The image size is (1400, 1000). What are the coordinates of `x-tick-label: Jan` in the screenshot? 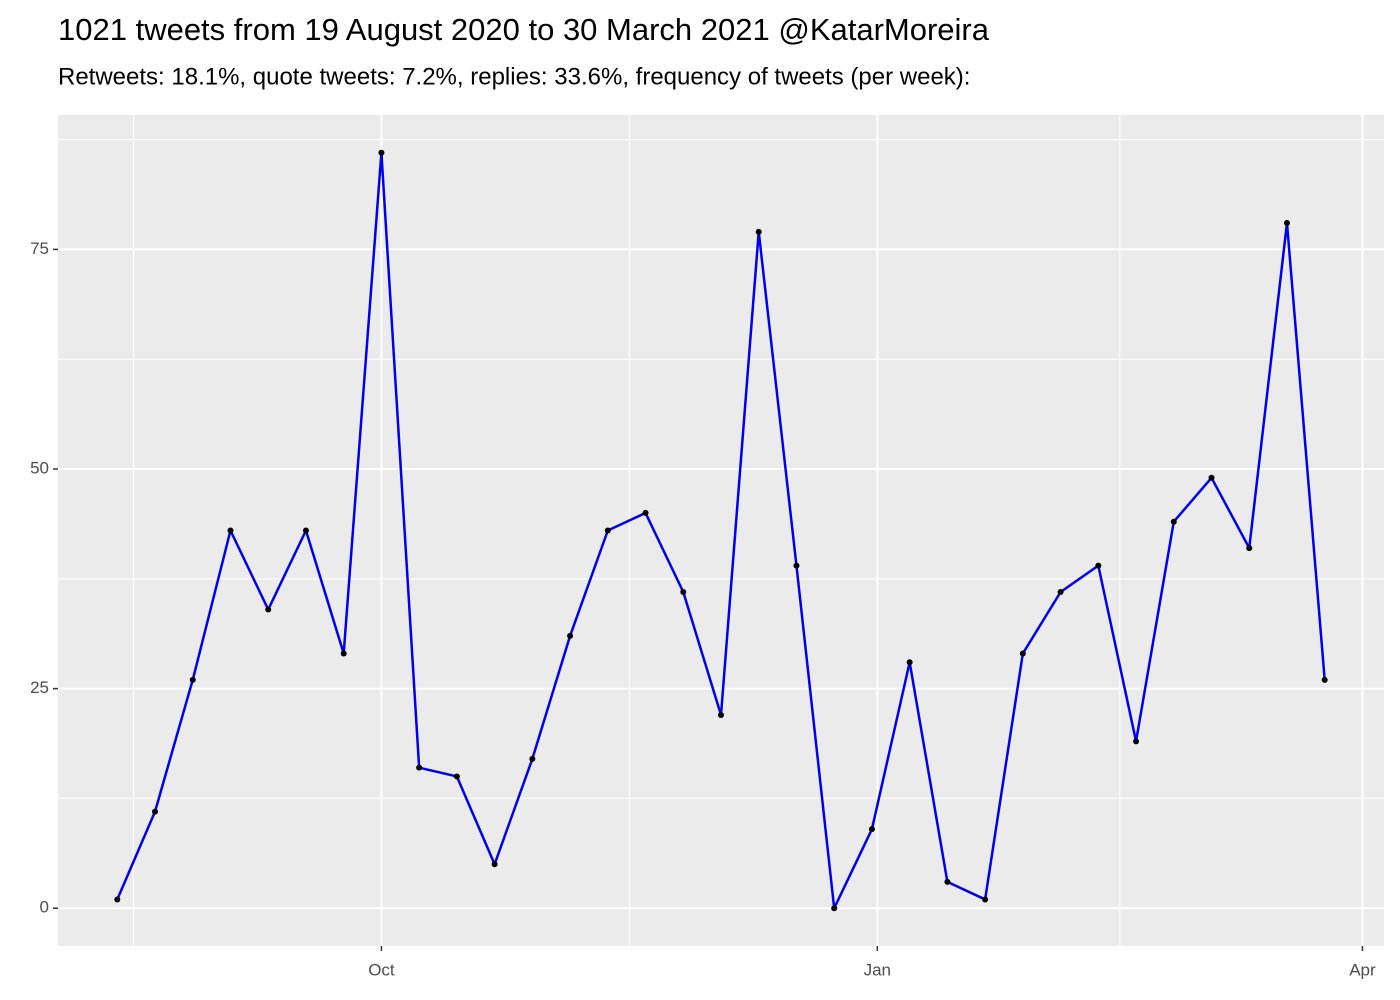 It's located at (877, 969).